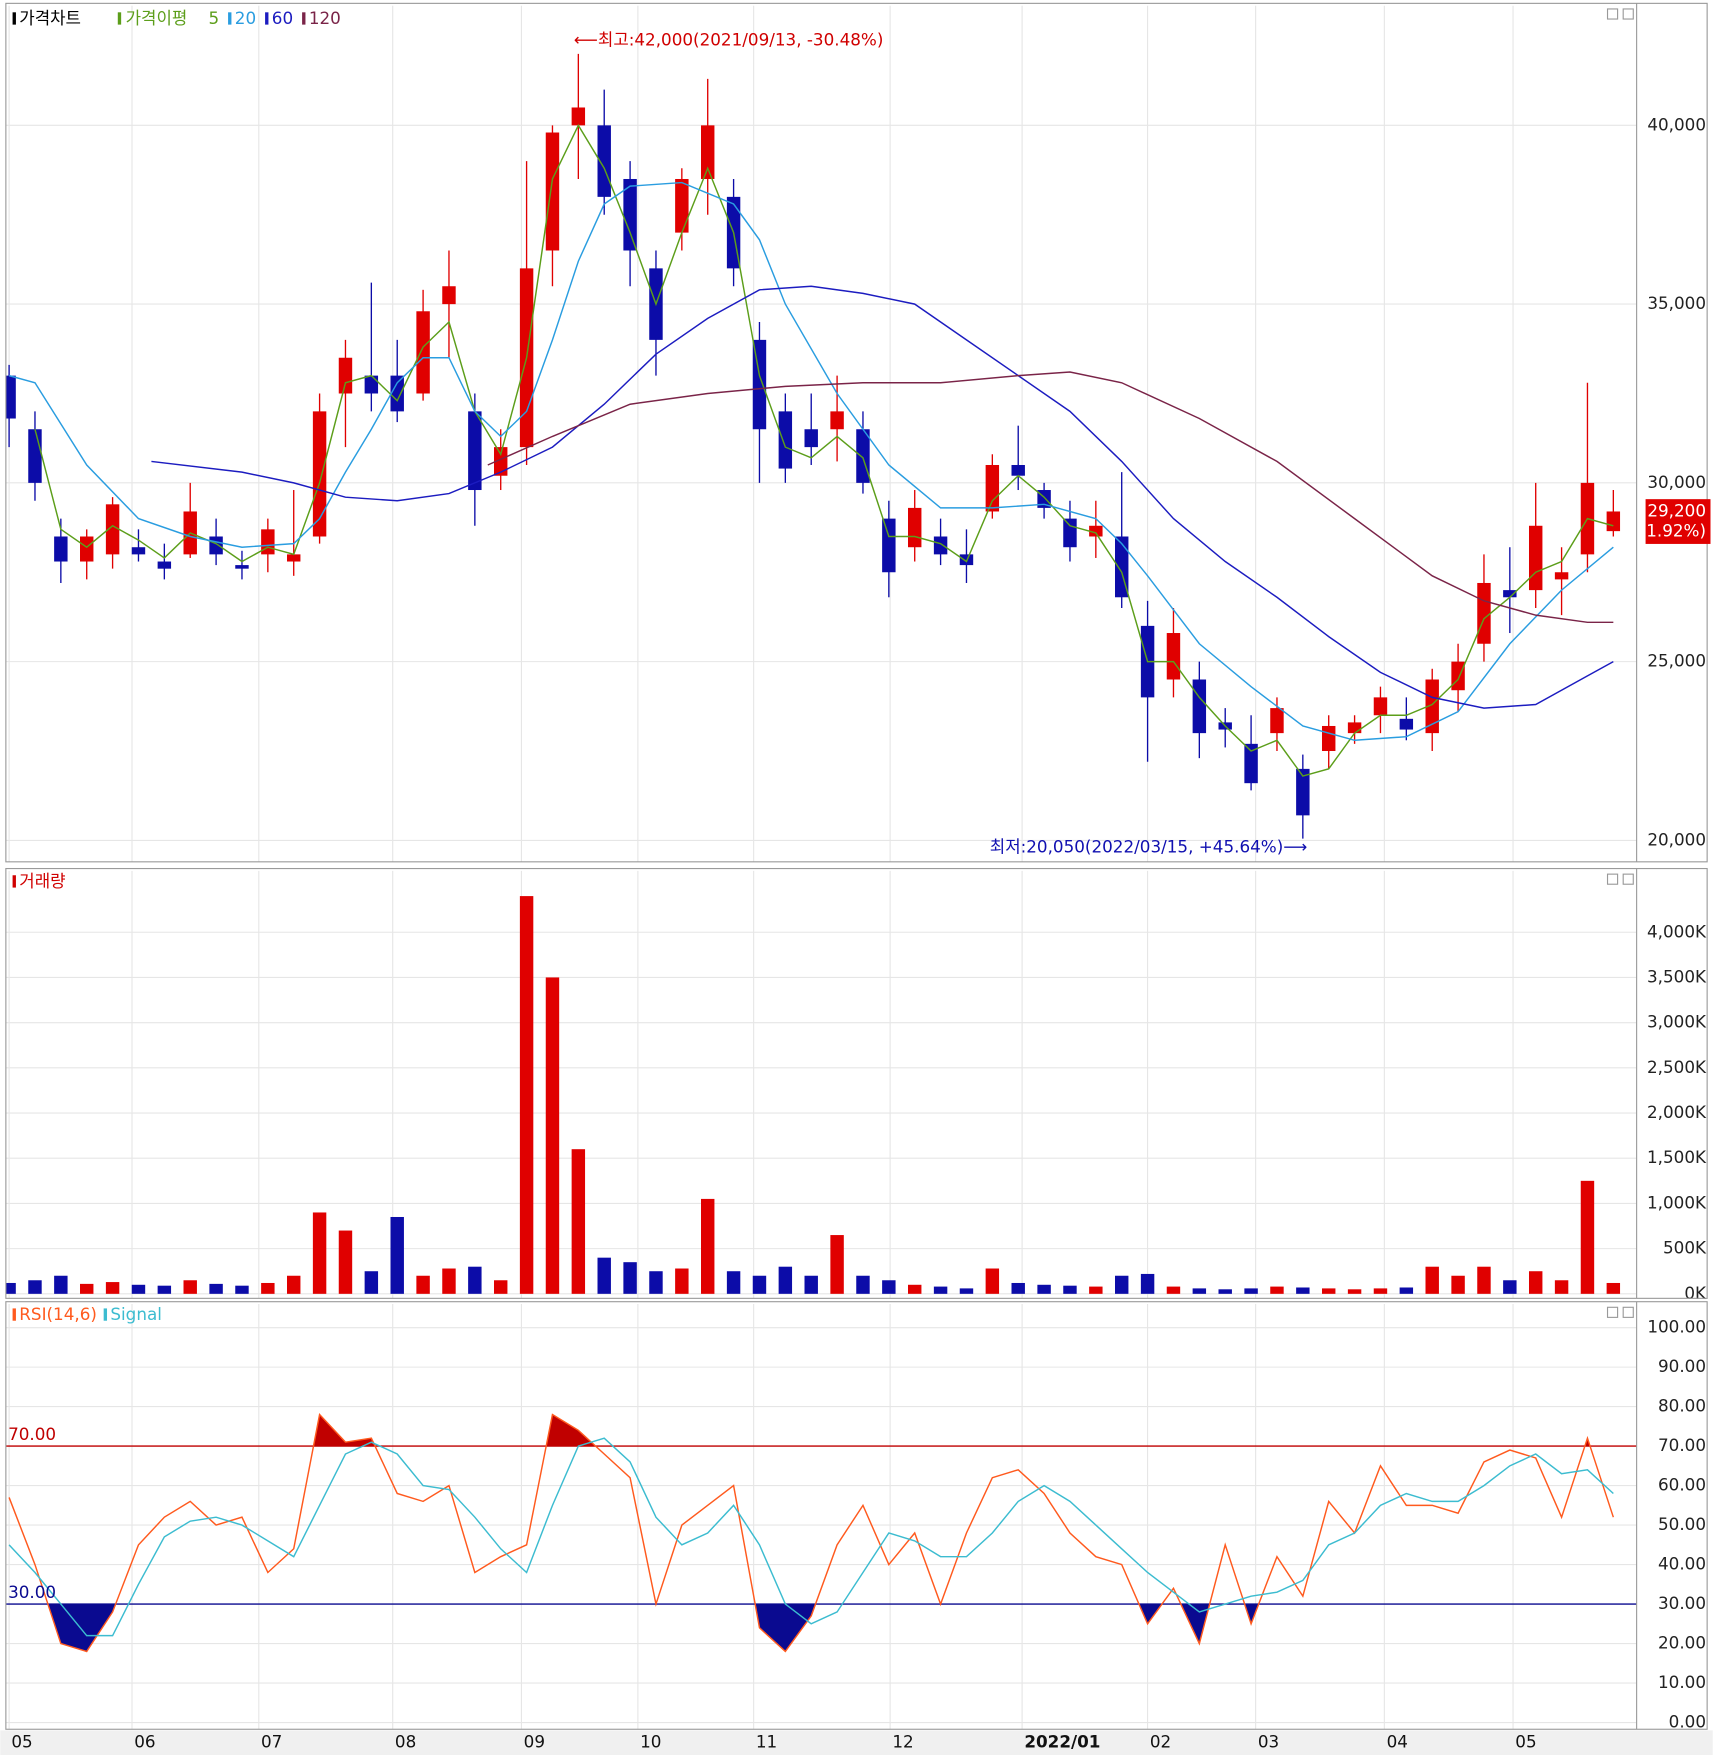 Image resolution: width=1713 pixels, height=1759 pixels. Describe the element at coordinates (811, 1537) in the screenshot. I see `series-line` at that location.